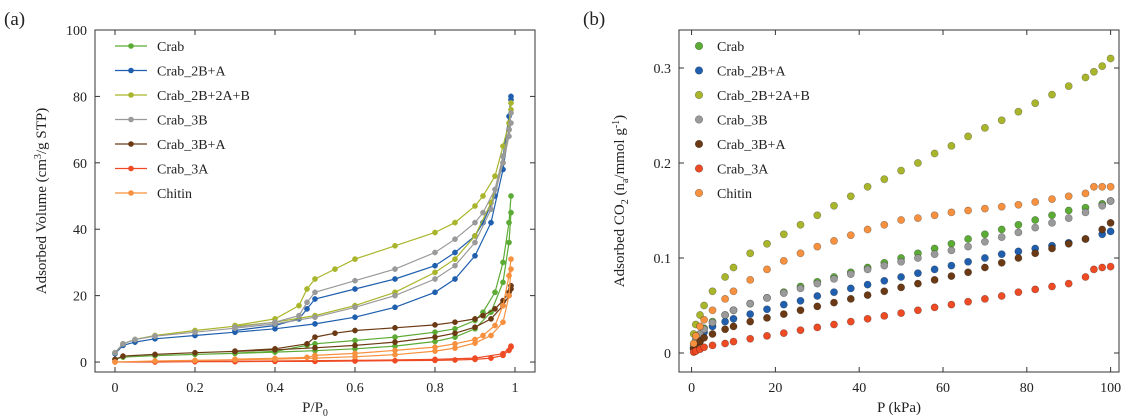 This screenshot has height=416, width=1122. Describe the element at coordinates (355, 388) in the screenshot. I see `a-xtick-label: 0.6` at that location.